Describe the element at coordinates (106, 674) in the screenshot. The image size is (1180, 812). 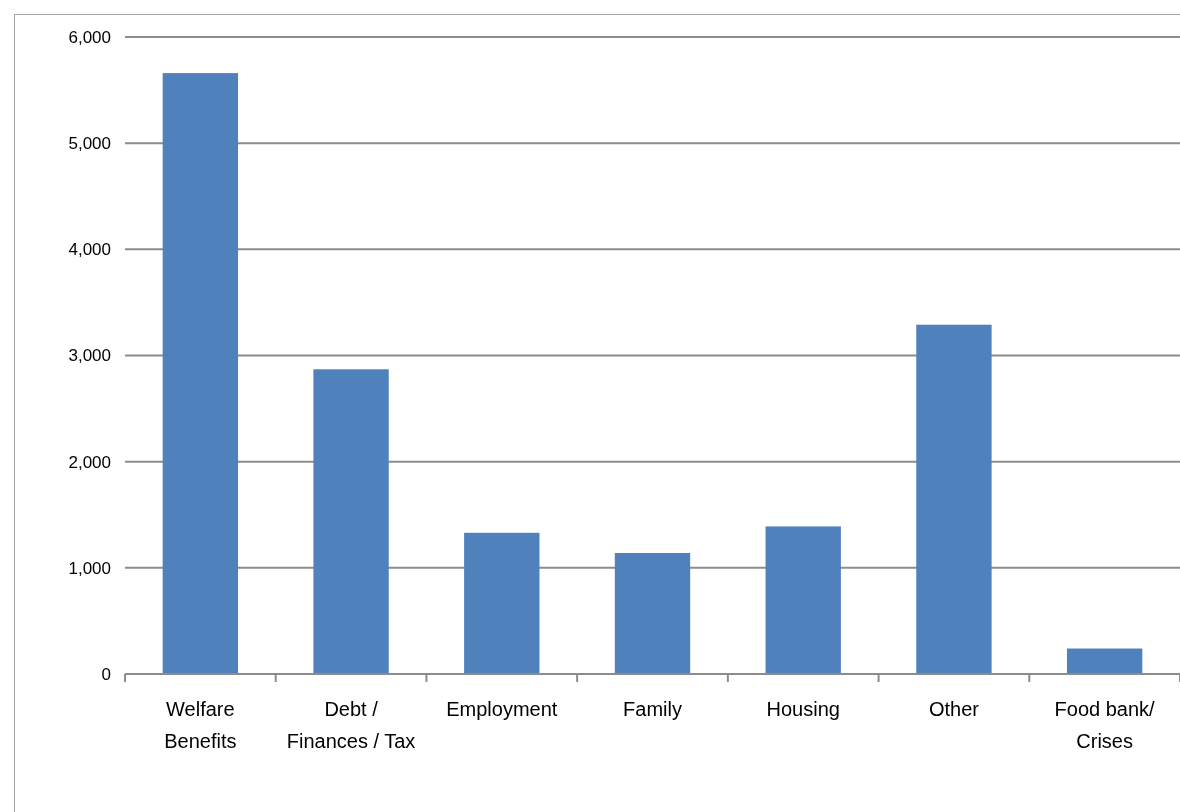
I see `y-tick-label: 0` at that location.